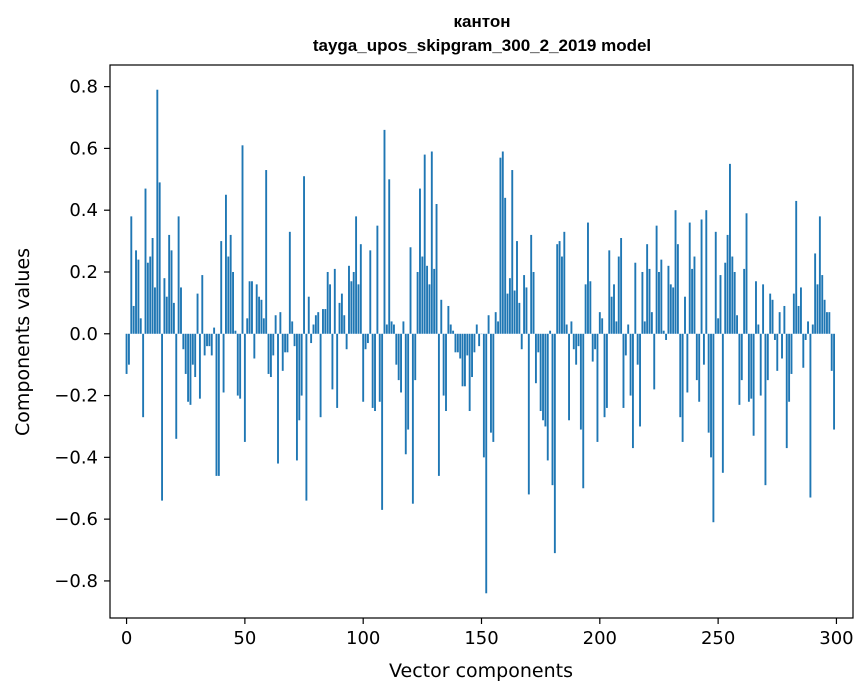 The image size is (867, 696). Describe the element at coordinates (363, 638) in the screenshot. I see `x-tick-label: 100` at that location.